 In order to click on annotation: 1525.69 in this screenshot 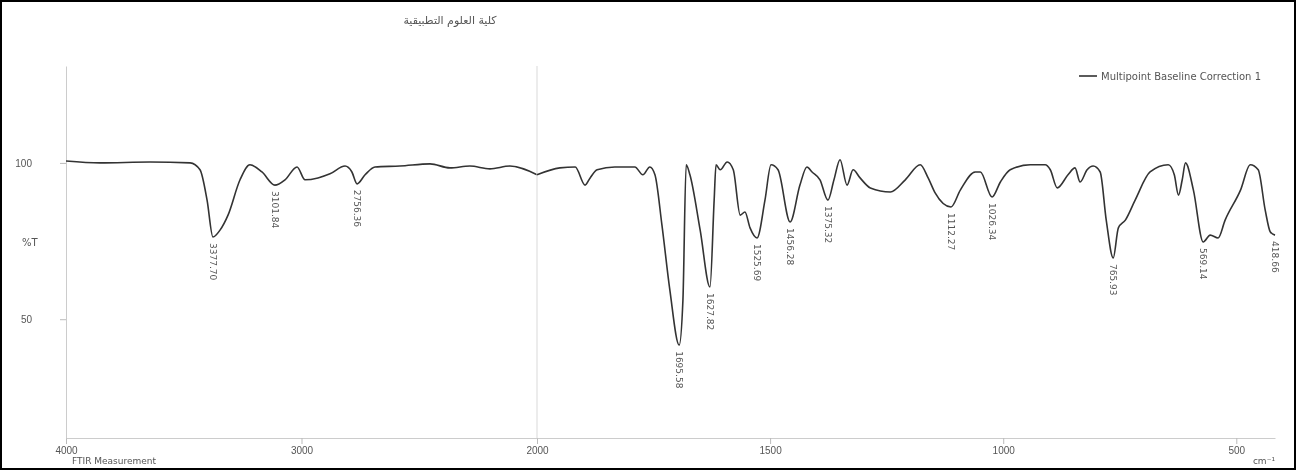, I will do `click(756, 262)`.